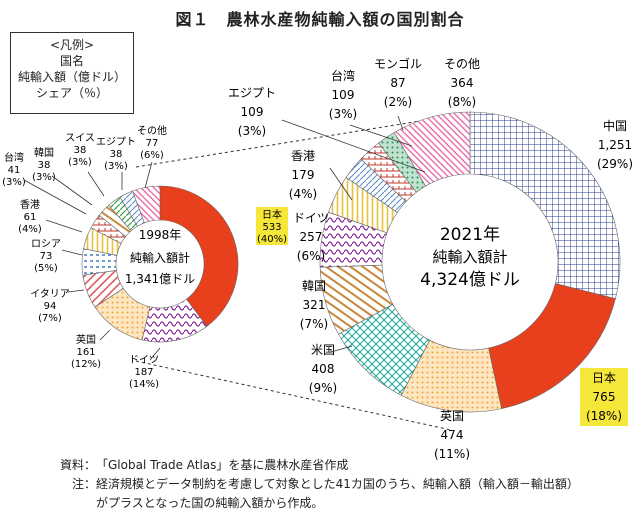 Image resolution: width=640 pixels, height=529 pixels. What do you see at coordinates (46, 244) in the screenshot?
I see `label-1998-russia-name: ロシア` at bounding box center [46, 244].